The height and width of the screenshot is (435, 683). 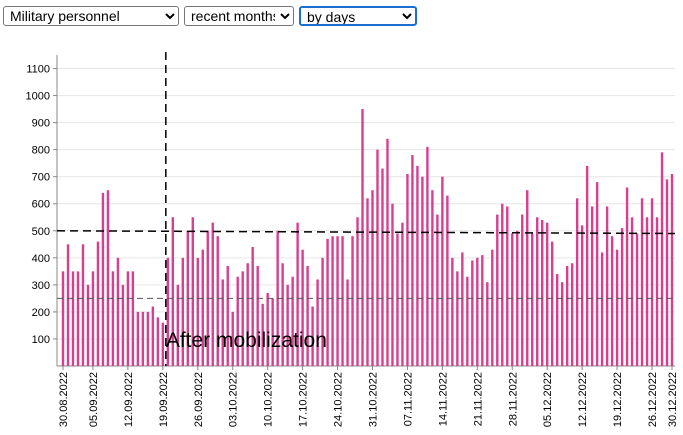 What do you see at coordinates (583, 399) in the screenshot?
I see `x-tick-label: 12.12.2022` at bounding box center [583, 399].